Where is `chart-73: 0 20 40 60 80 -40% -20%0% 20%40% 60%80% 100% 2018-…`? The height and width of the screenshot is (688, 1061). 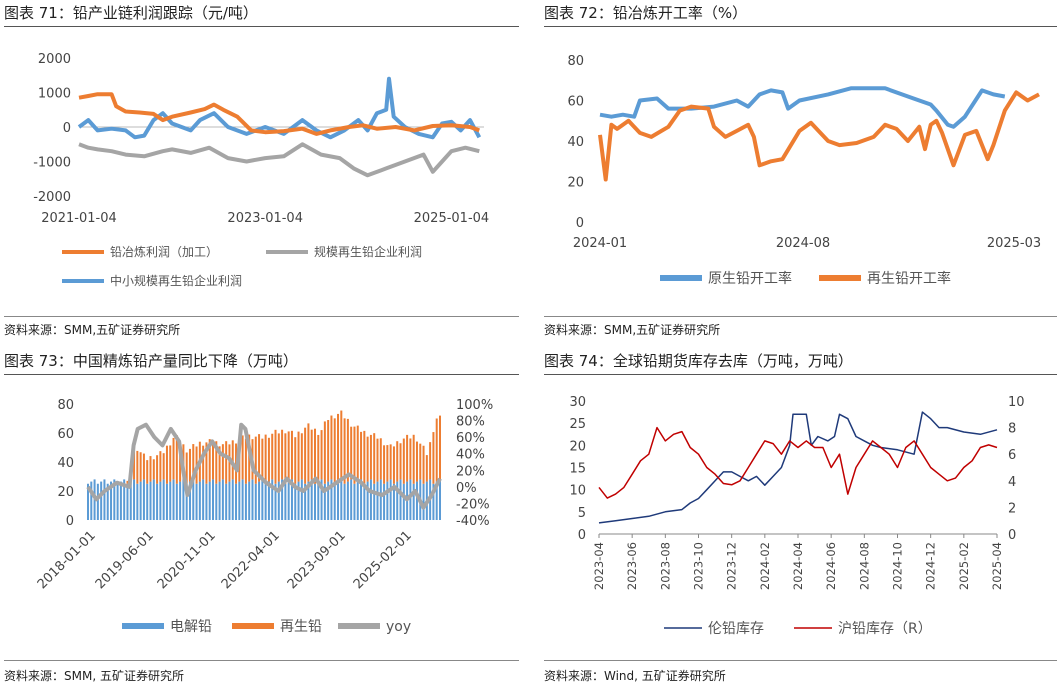 chart-73: 0 20 40 60 80 -40% -20%0% 20%40% 60%80% 100% 2018-… is located at coordinates (264, 516).